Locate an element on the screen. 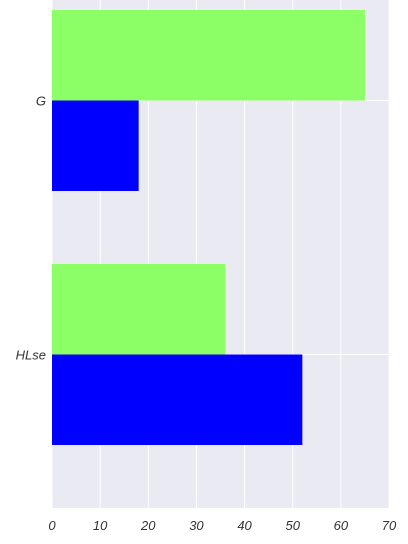  x-tick-label: 10 is located at coordinates (100, 525).